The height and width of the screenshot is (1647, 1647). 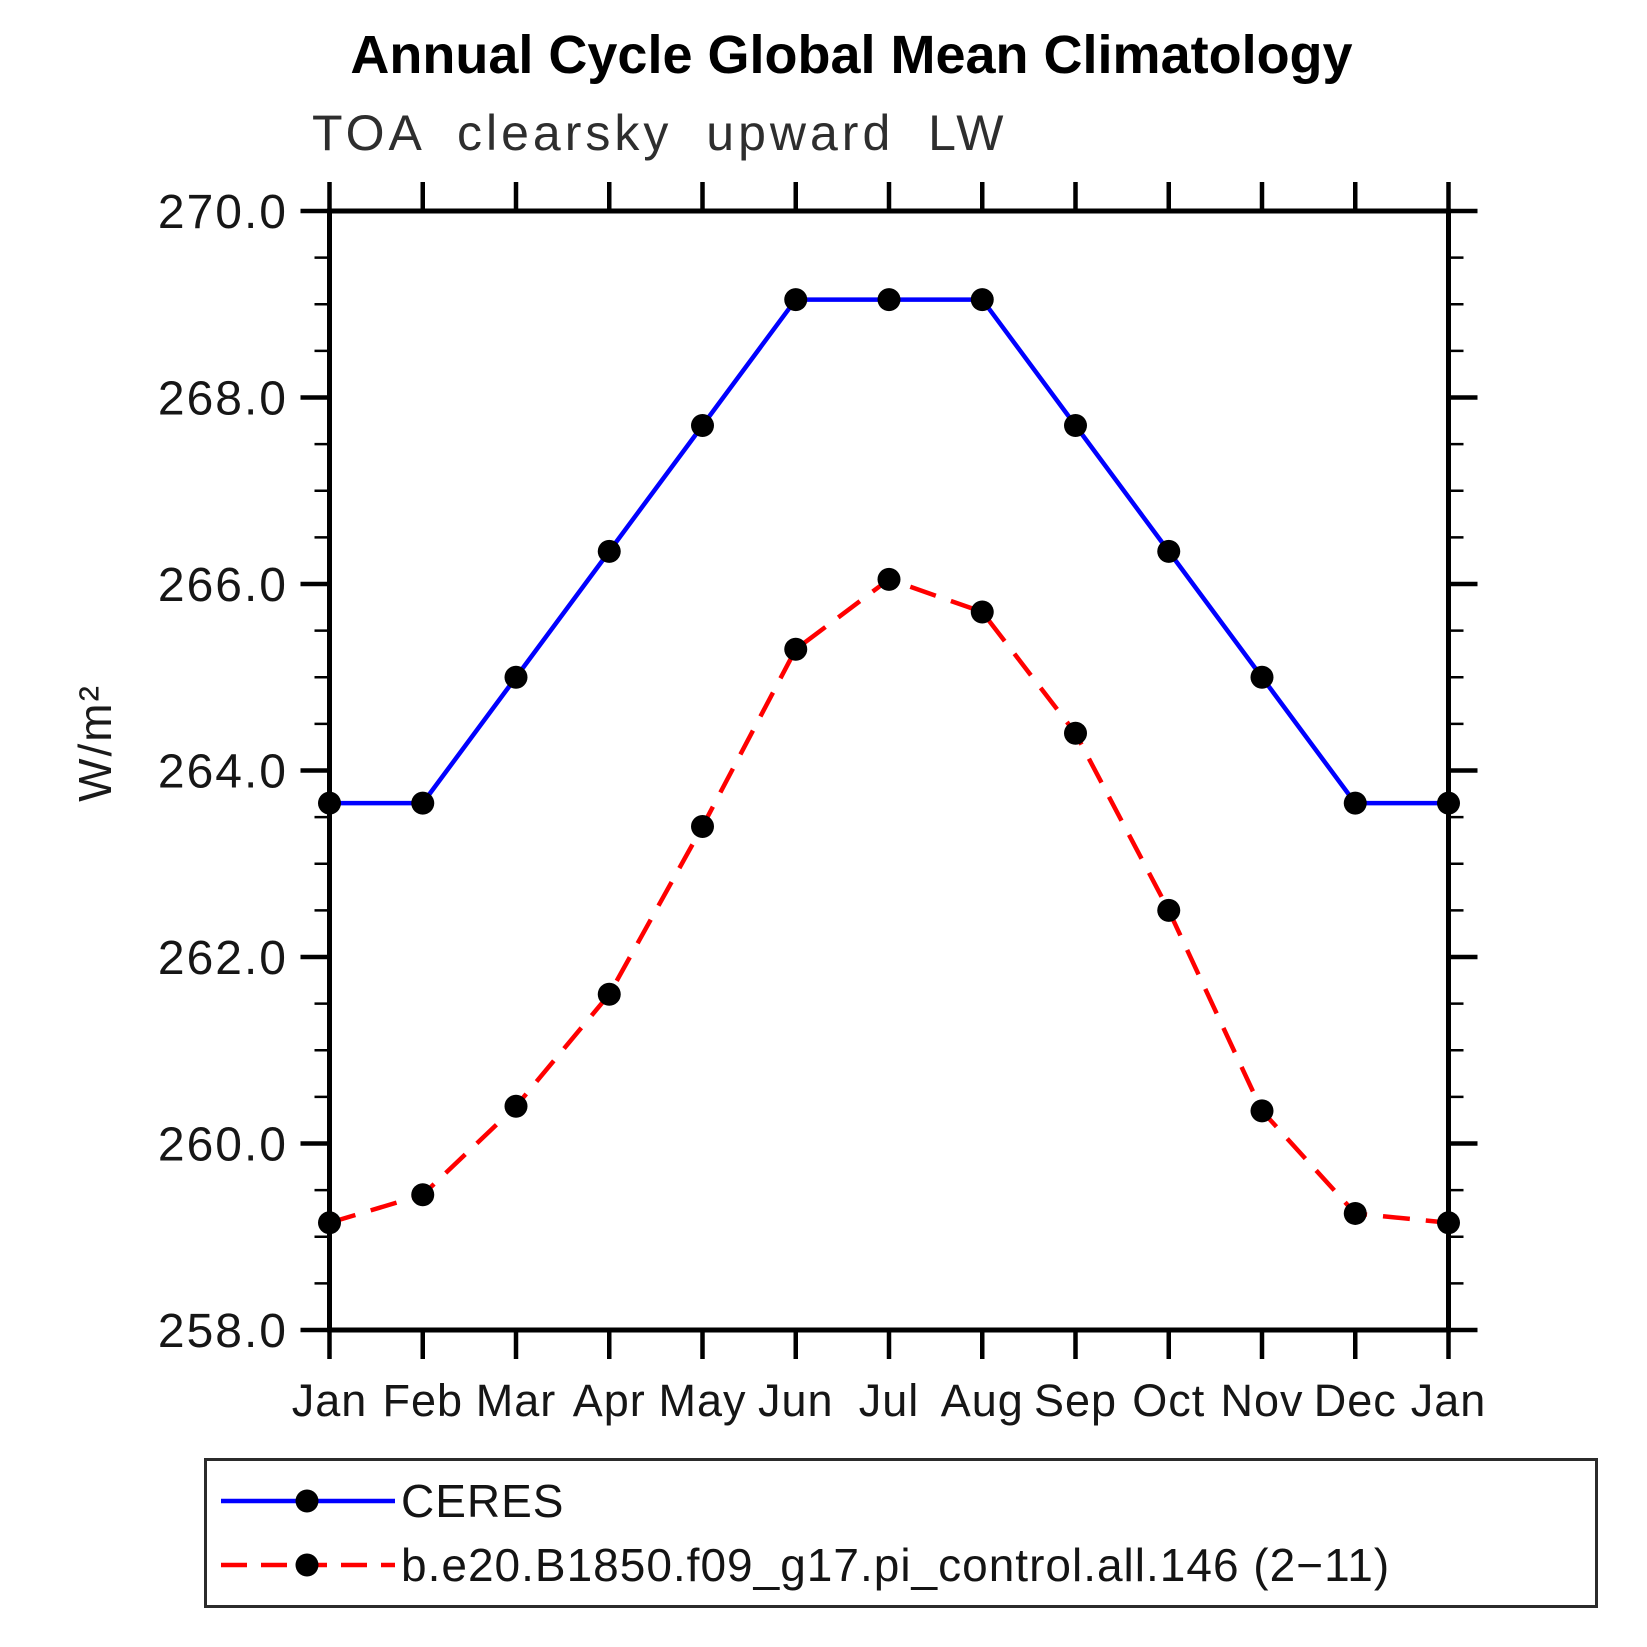 I want to click on svg-text: Jul, so click(x=889, y=1400).